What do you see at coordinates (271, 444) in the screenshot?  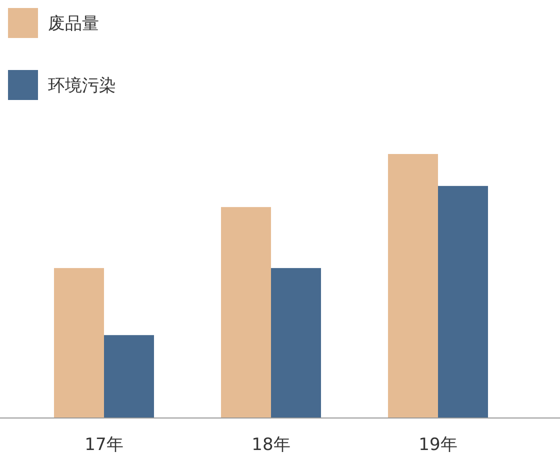 I see `x-tick-label: 18年` at bounding box center [271, 444].